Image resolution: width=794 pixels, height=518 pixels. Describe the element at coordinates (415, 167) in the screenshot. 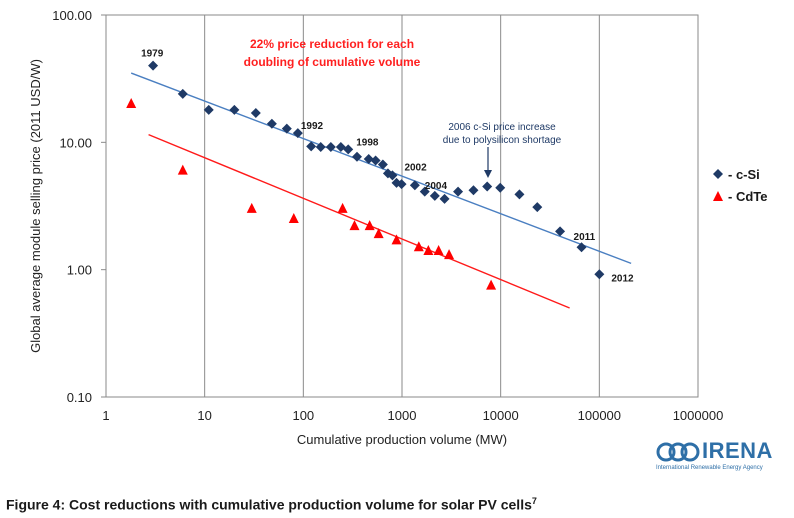

I see `year-label: 2002` at that location.